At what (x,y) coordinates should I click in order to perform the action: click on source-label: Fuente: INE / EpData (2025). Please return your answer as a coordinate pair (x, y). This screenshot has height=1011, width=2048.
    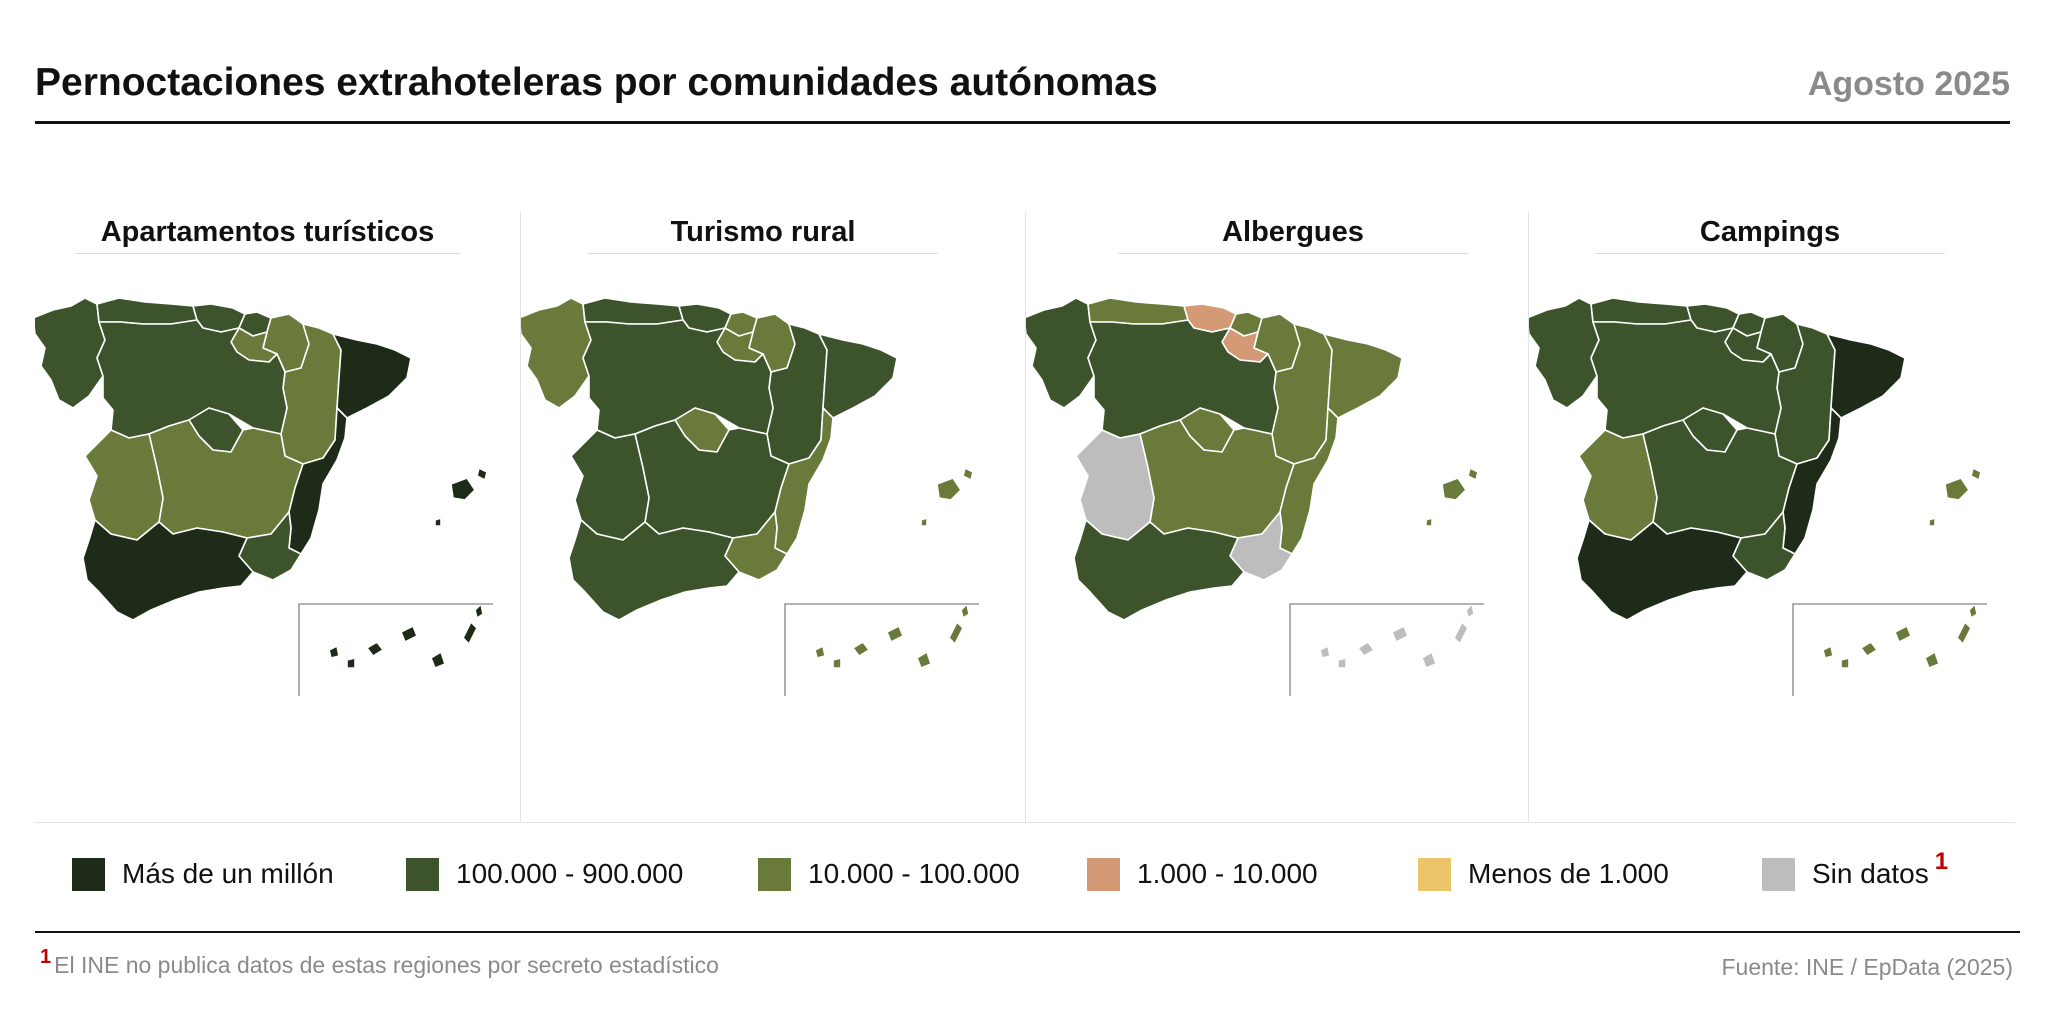
    Looking at the image, I should click on (1867, 967).